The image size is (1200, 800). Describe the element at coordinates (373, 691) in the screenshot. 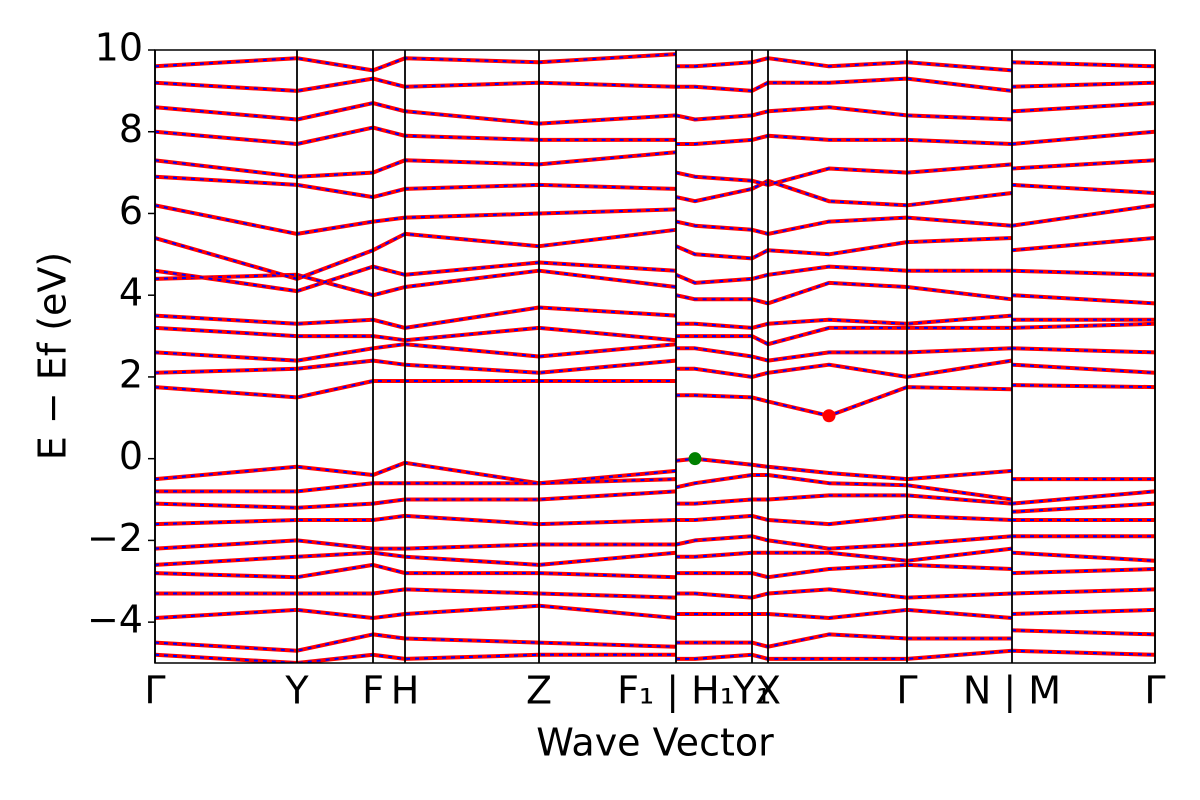

I see `x-tick-label: F` at that location.